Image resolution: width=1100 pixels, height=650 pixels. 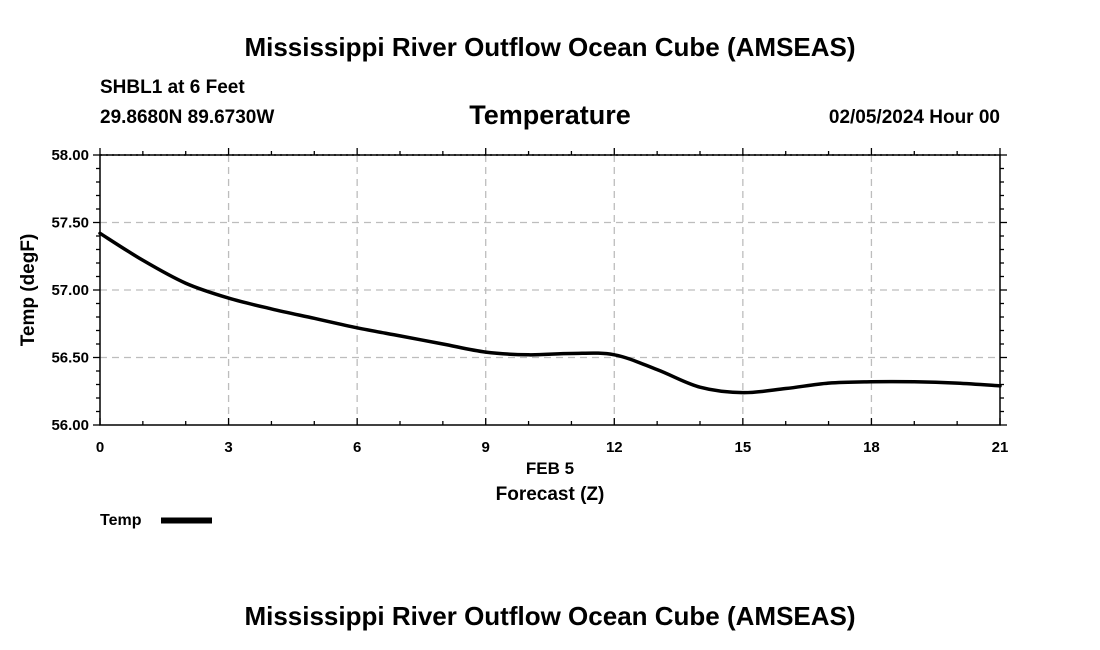 I want to click on x-tick-label: 6, so click(x=357, y=447).